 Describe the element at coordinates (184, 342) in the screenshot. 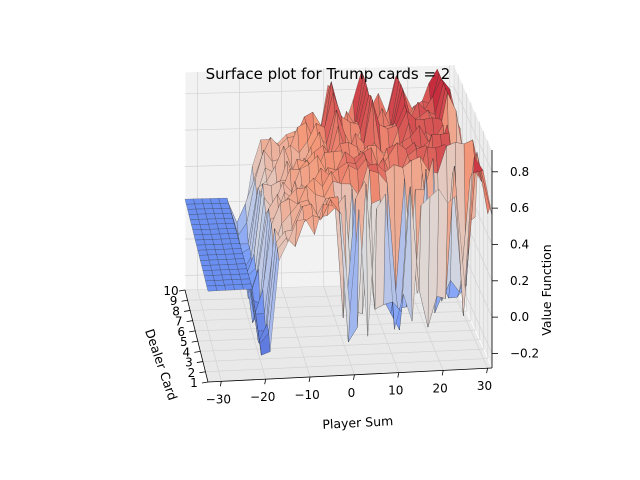

I see `y-tick-label: 5` at that location.